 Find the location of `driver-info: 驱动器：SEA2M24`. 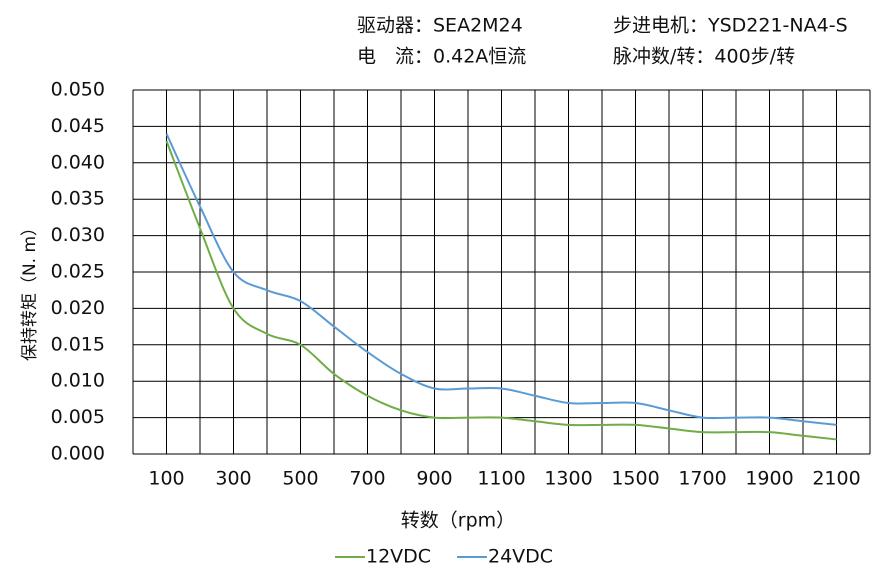

driver-info: 驱动器：SEA2M24 is located at coordinates (440, 26).